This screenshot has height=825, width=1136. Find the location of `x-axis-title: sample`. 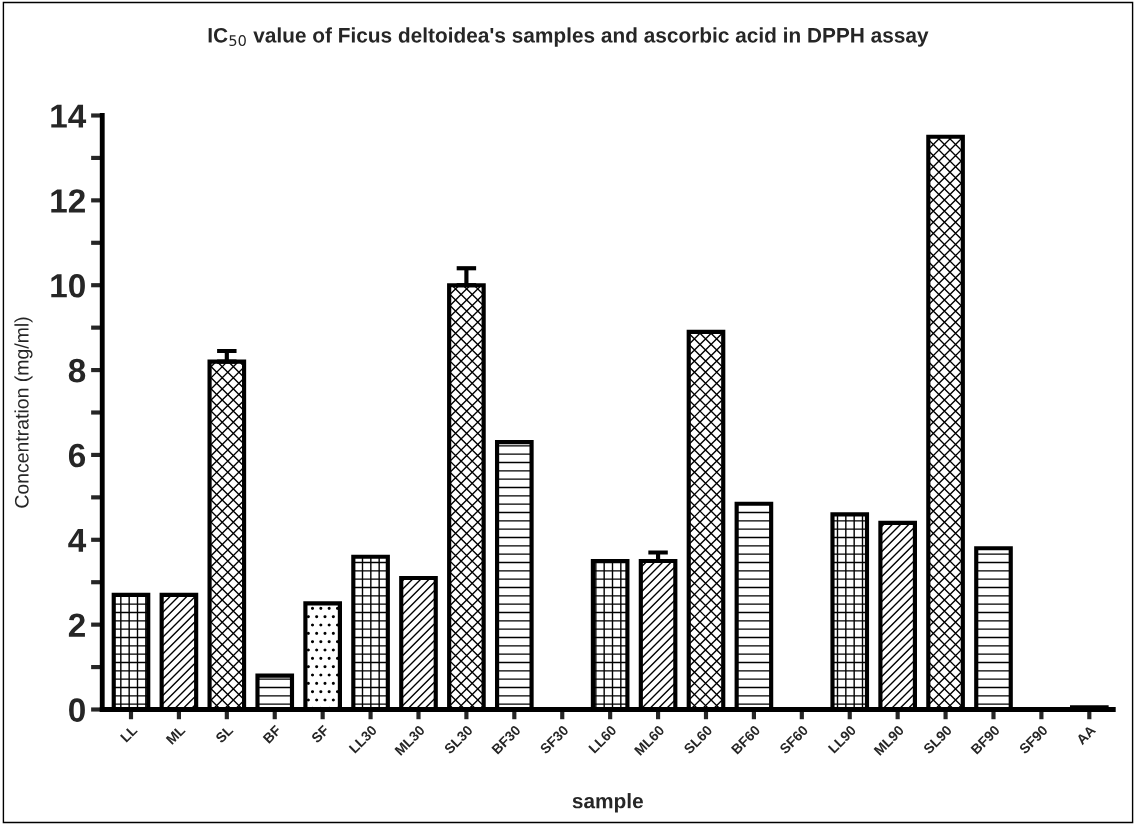

x-axis-title: sample is located at coordinates (607, 803).